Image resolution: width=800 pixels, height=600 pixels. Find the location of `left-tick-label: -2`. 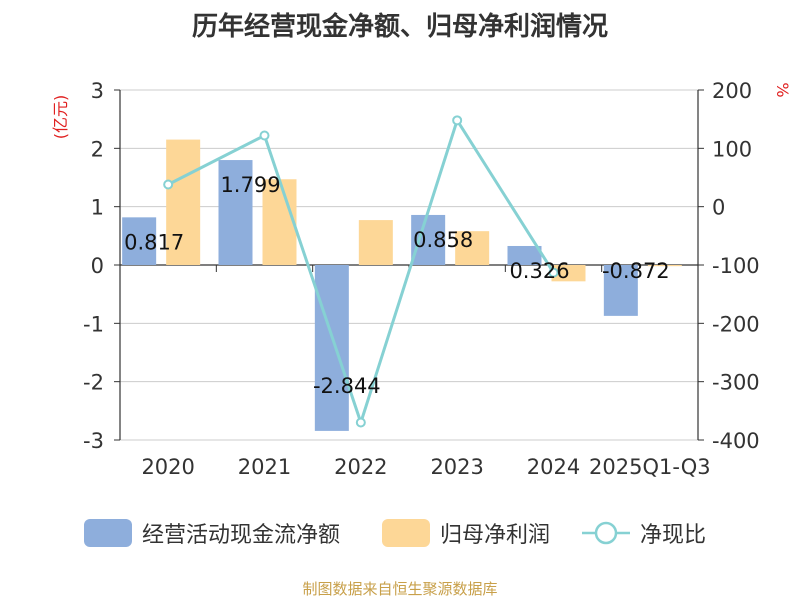

left-tick-label: -2 is located at coordinates (93, 383).